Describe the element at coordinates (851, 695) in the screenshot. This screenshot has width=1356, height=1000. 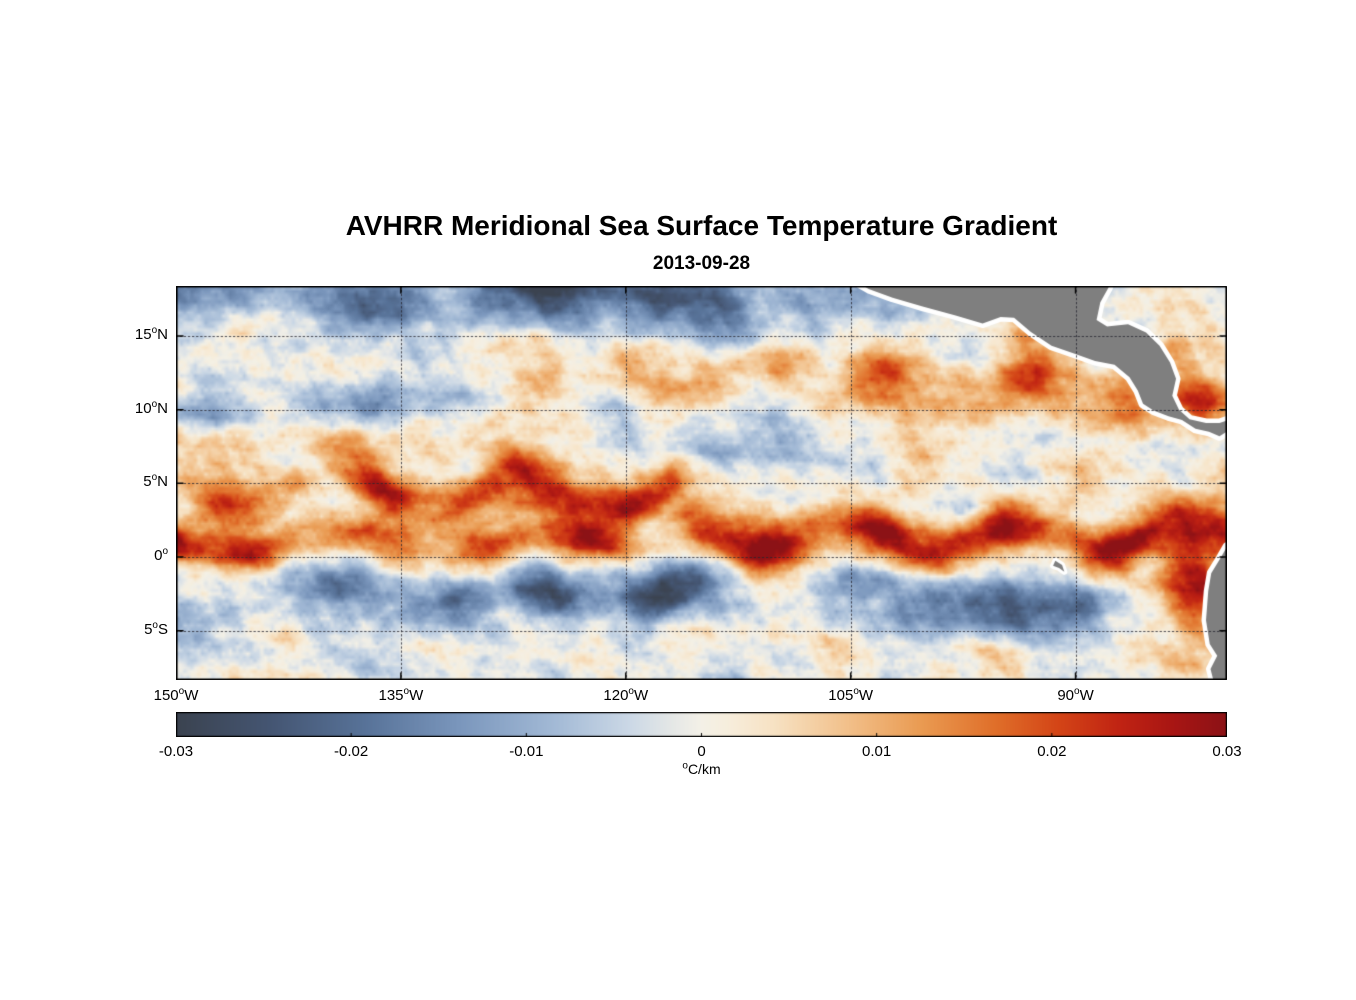
I see `x-tick-label-105w: 105oW` at that location.